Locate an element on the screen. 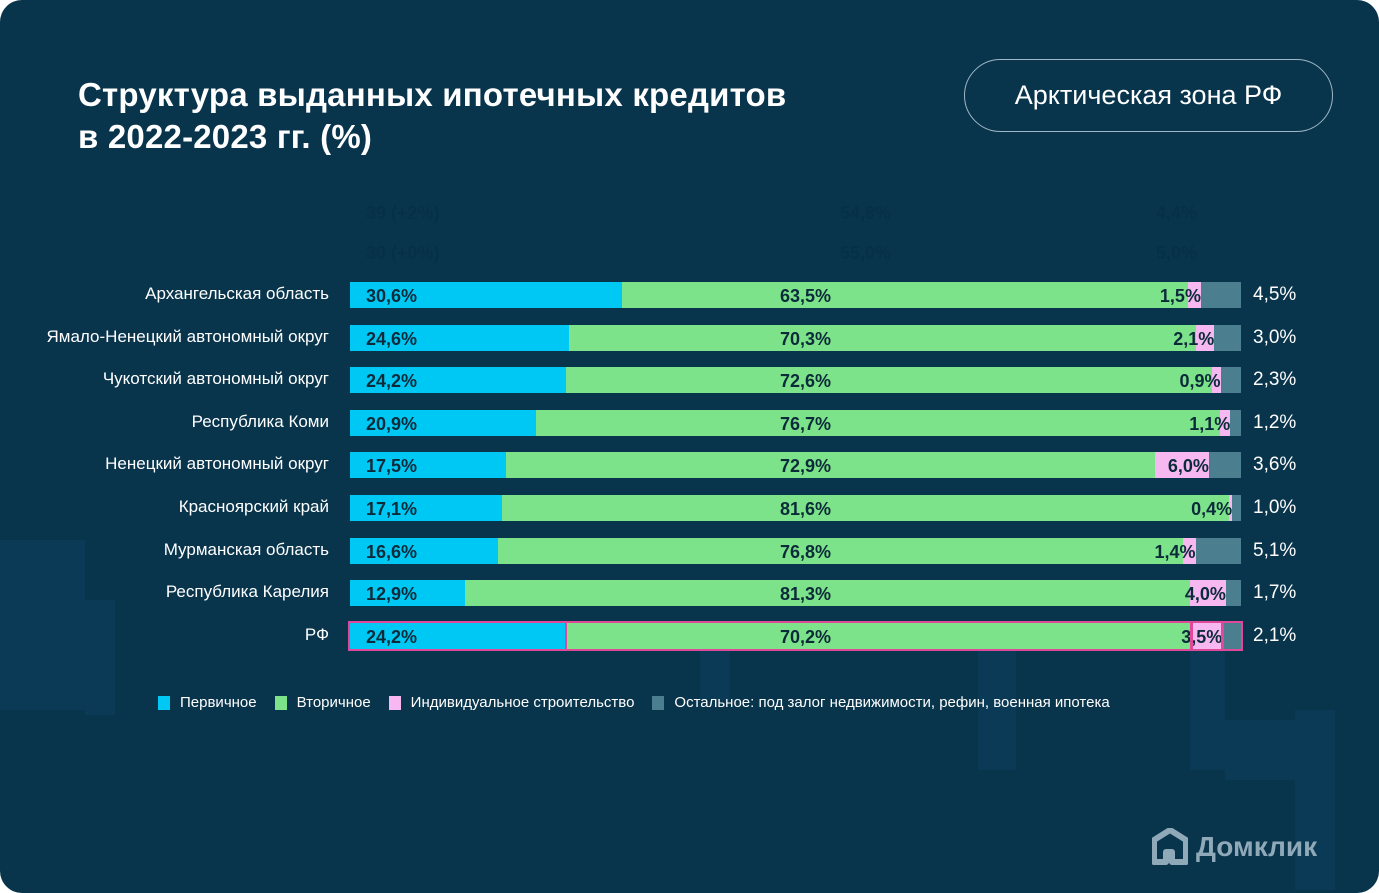  ghost-text: 30 (+0%) is located at coordinates (403, 253).